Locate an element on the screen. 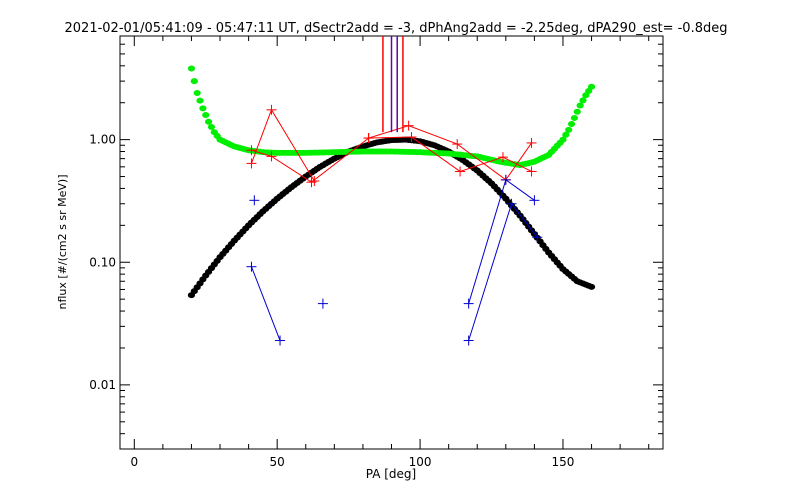 The width and height of the screenshot is (800, 500). black-curve-dot is located at coordinates (591, 286).